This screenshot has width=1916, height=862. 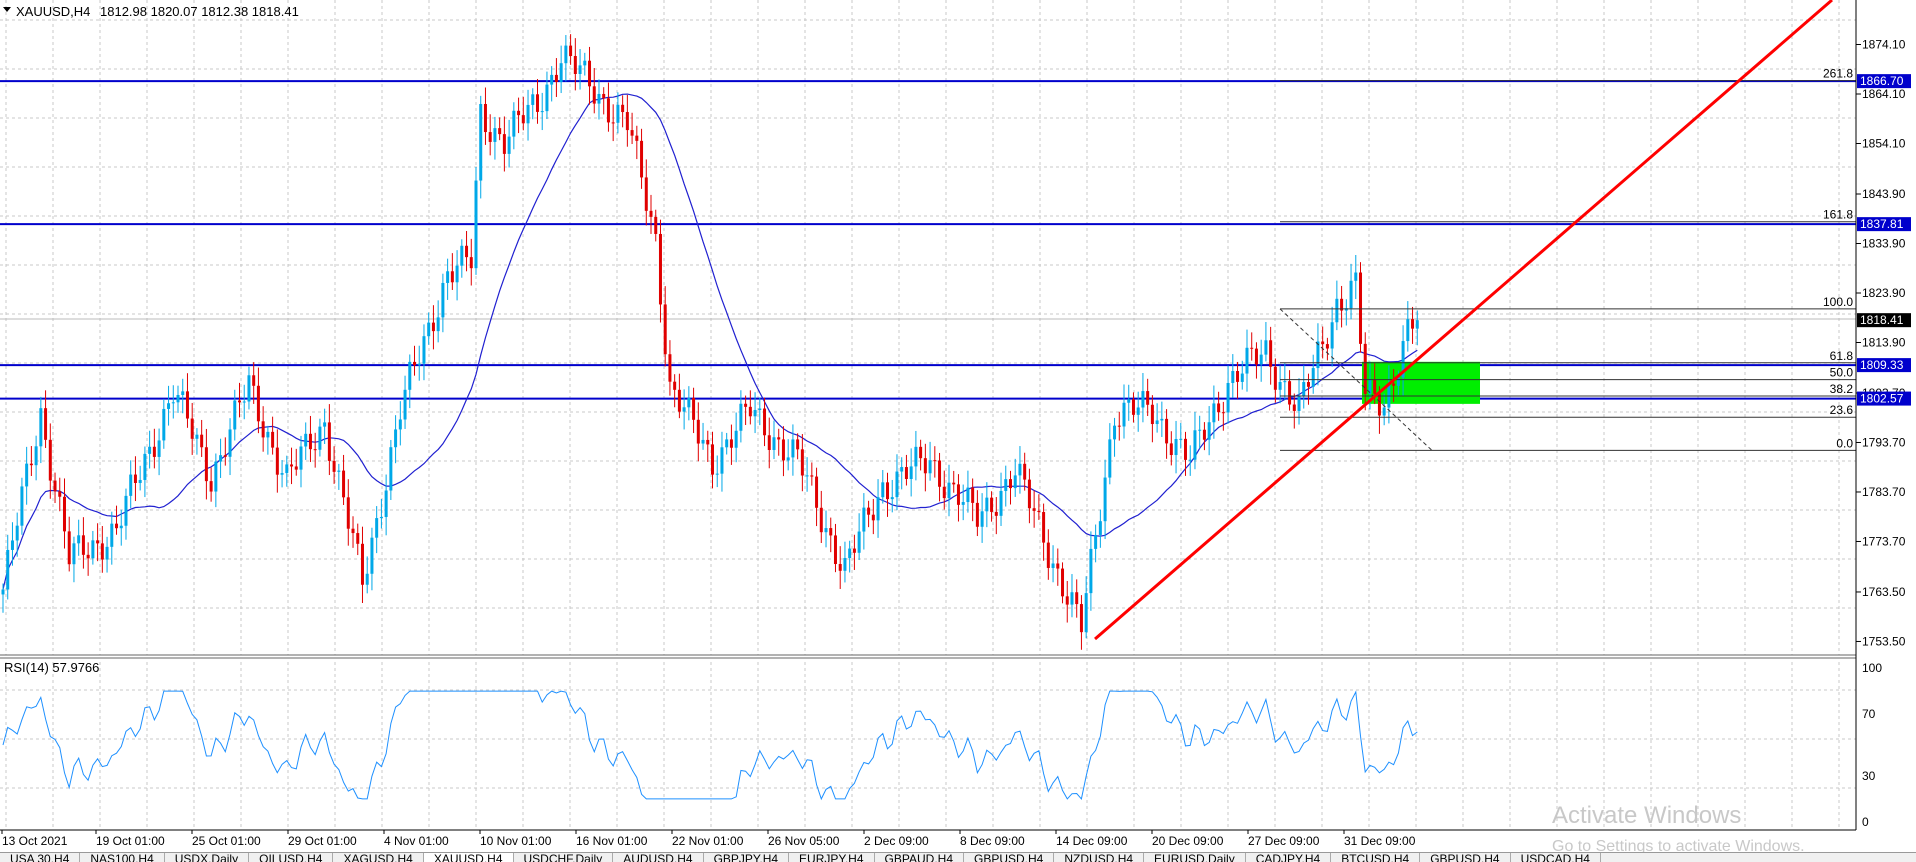 What do you see at coordinates (1099, 857) in the screenshot?
I see `chart-tab: NZDUSD,H4` at bounding box center [1099, 857].